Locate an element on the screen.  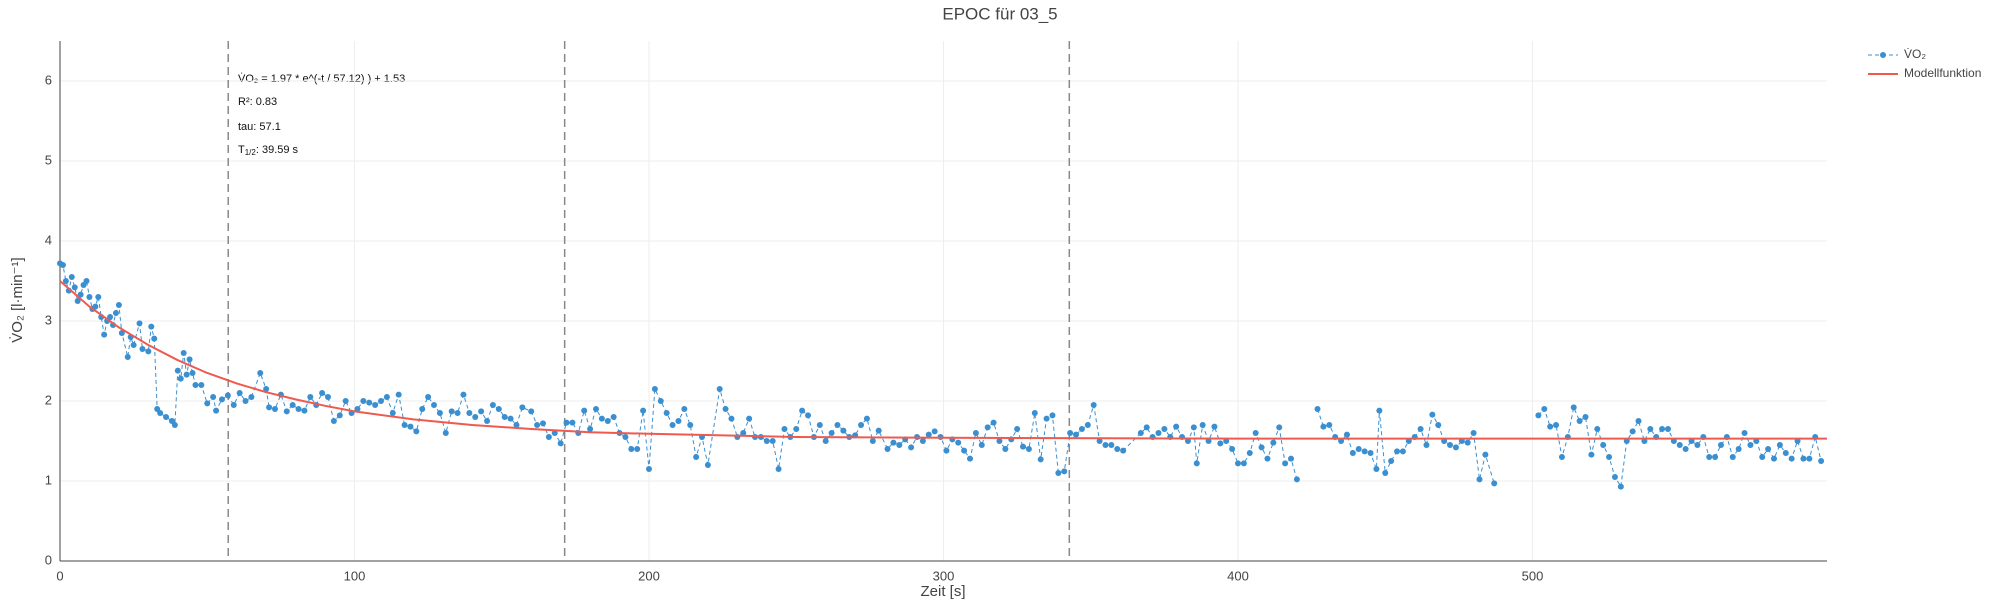
x-tick-label: 300 is located at coordinates (944, 575).